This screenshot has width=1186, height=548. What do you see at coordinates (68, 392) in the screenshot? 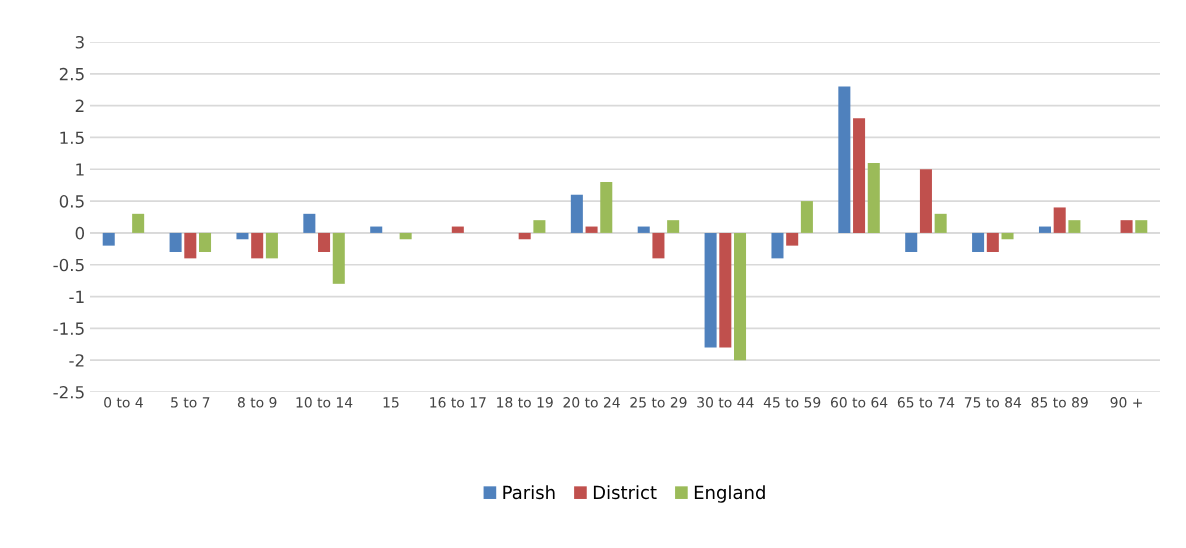
I see `y-tick-label: -2.5` at bounding box center [68, 392].